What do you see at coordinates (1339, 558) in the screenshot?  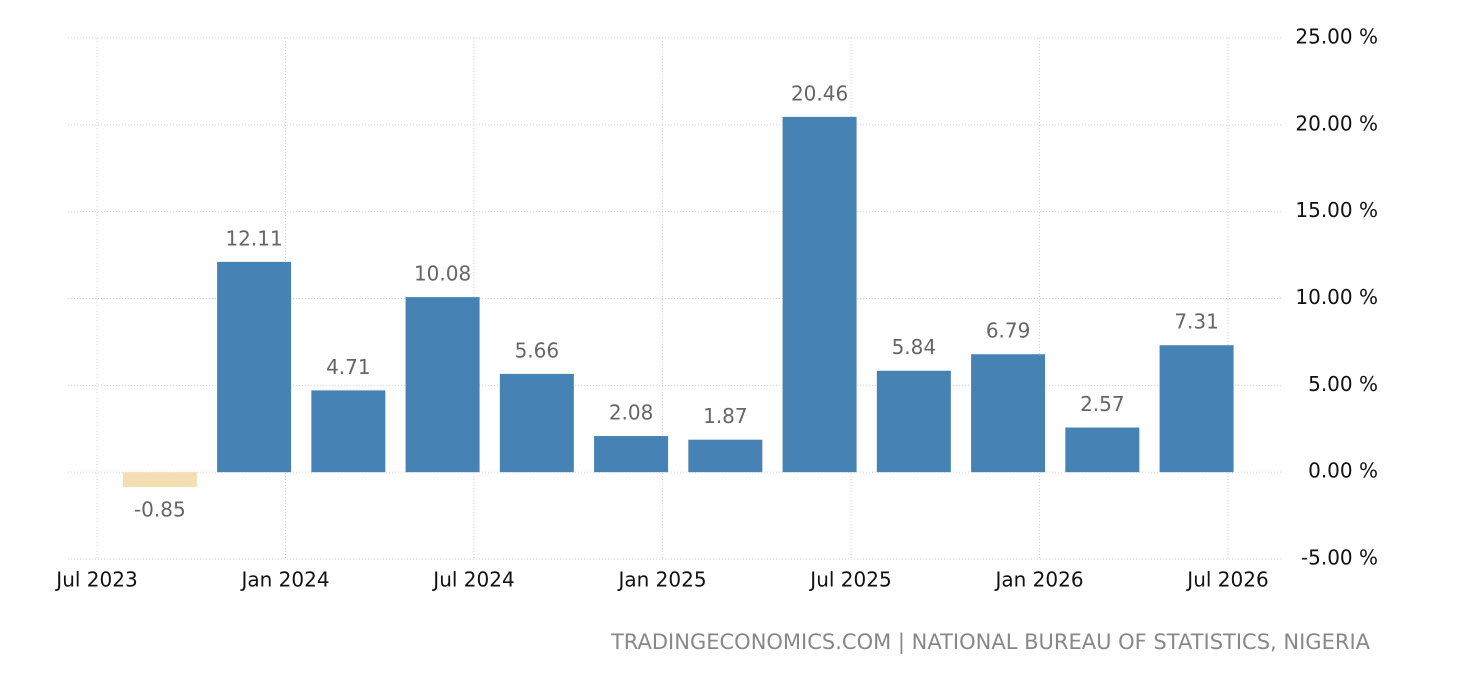 I see `y-tick-label: -5.00 %` at bounding box center [1339, 558].